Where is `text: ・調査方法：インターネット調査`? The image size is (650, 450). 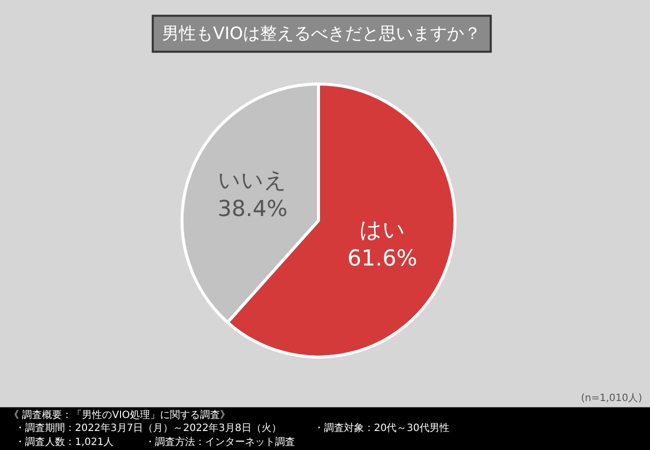
text: ・調査方法：インターネット調査 is located at coordinates (220, 442).